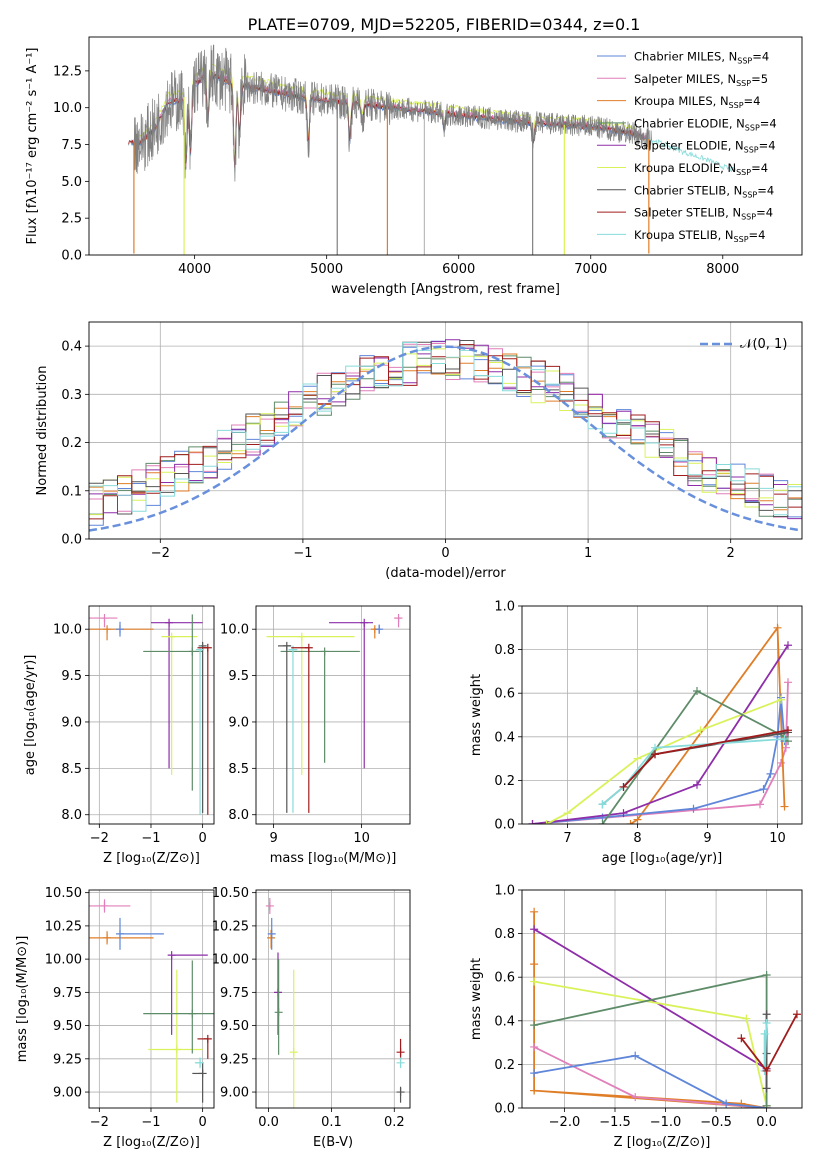  What do you see at coordinates (42, 431) in the screenshot?
I see `residuals-ylabel: Normed distribution` at bounding box center [42, 431].